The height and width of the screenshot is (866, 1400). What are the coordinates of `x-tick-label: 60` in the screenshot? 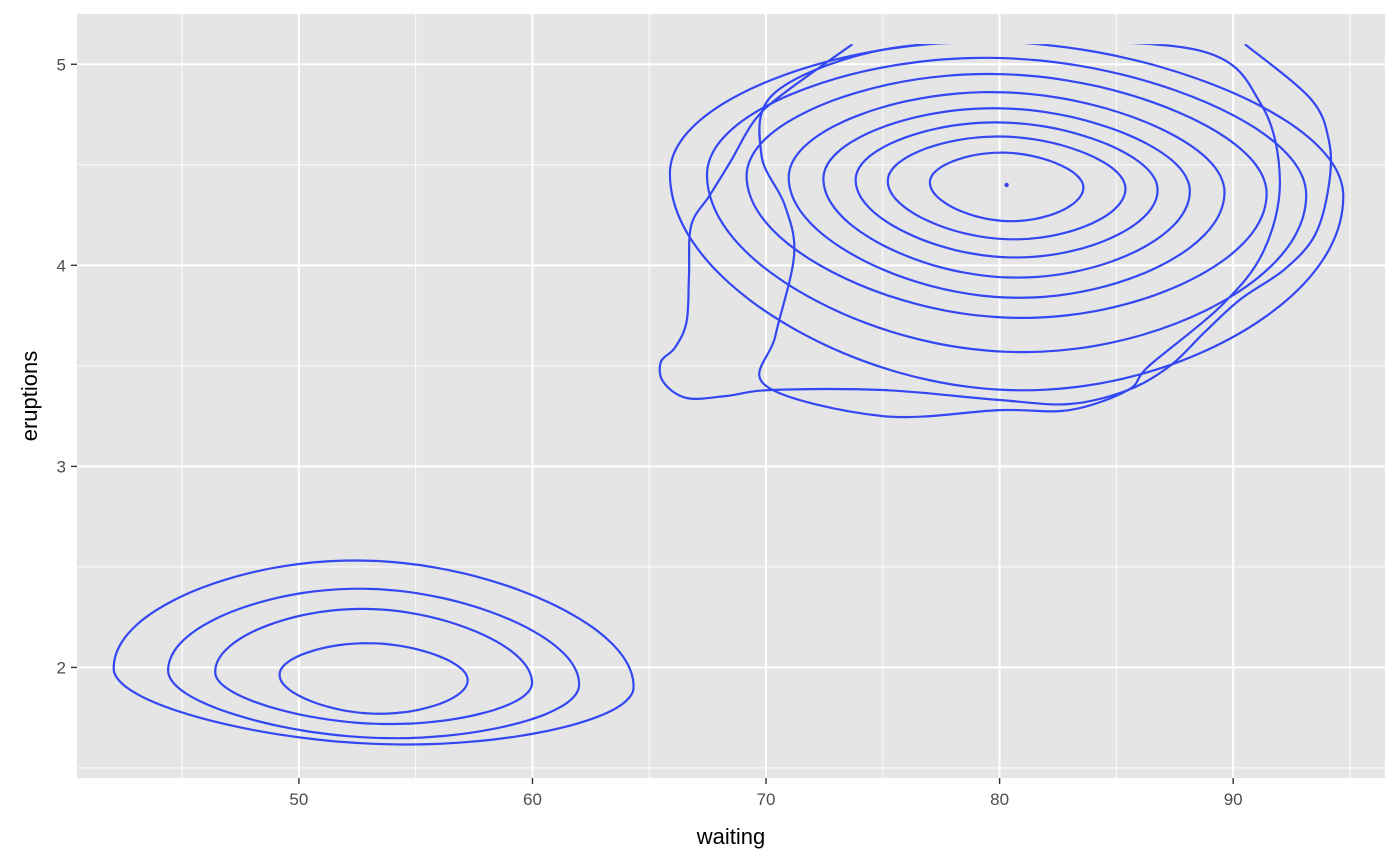 It's located at (532, 799).